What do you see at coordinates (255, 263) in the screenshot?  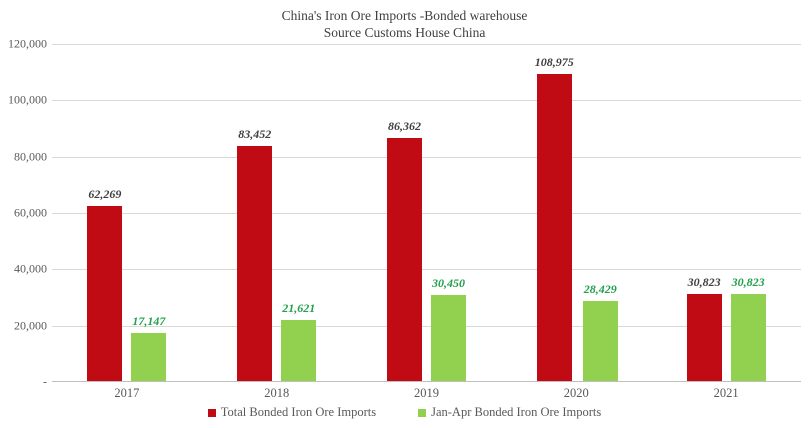 I see `bar-total-2018` at bounding box center [255, 263].